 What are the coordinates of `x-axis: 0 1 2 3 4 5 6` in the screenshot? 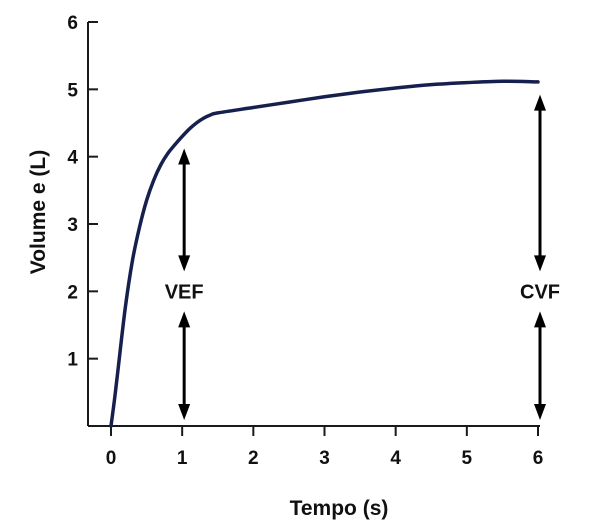 It's located at (316, 447).